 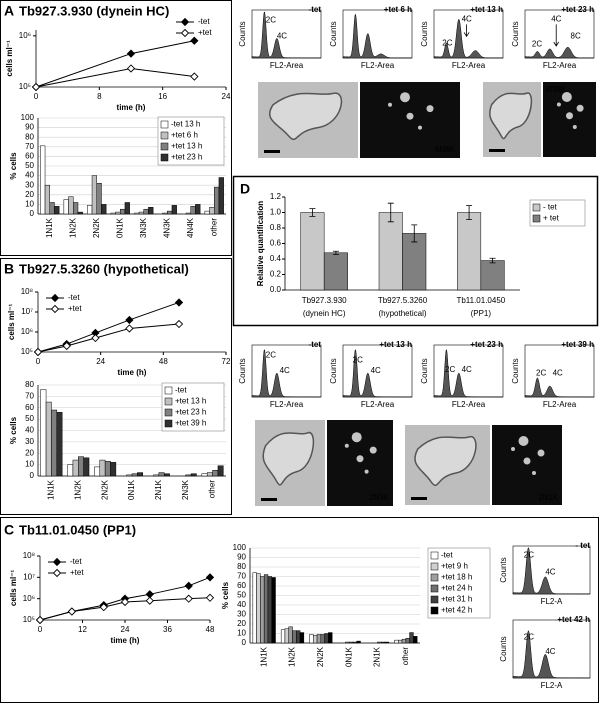 I want to click on y-tick-label: 10⁵, so click(x=25, y=86).